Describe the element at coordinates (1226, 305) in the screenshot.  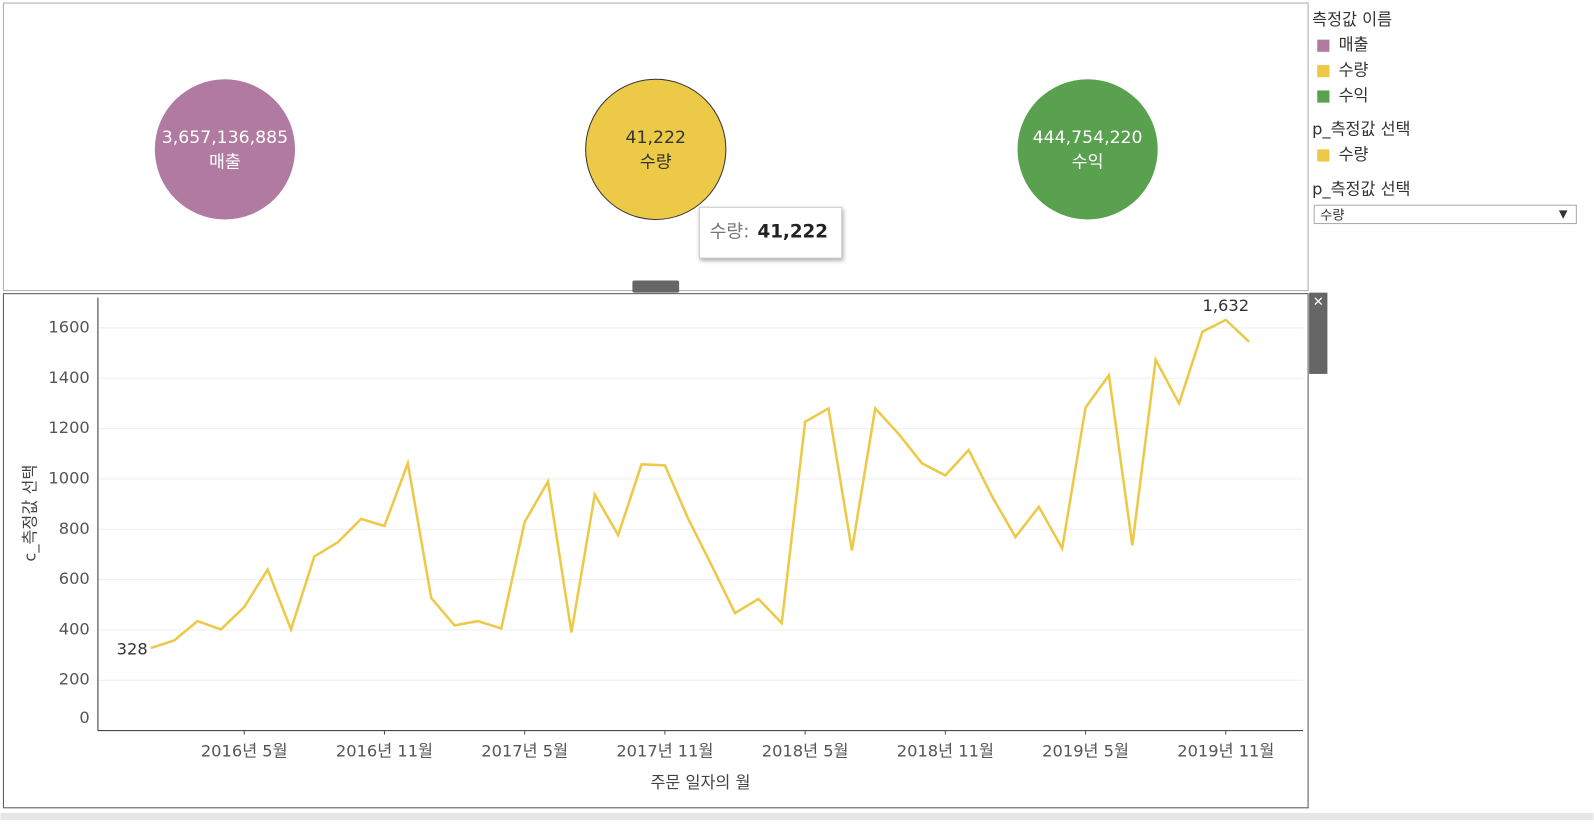
I see `data-label: 1,632` at that location.